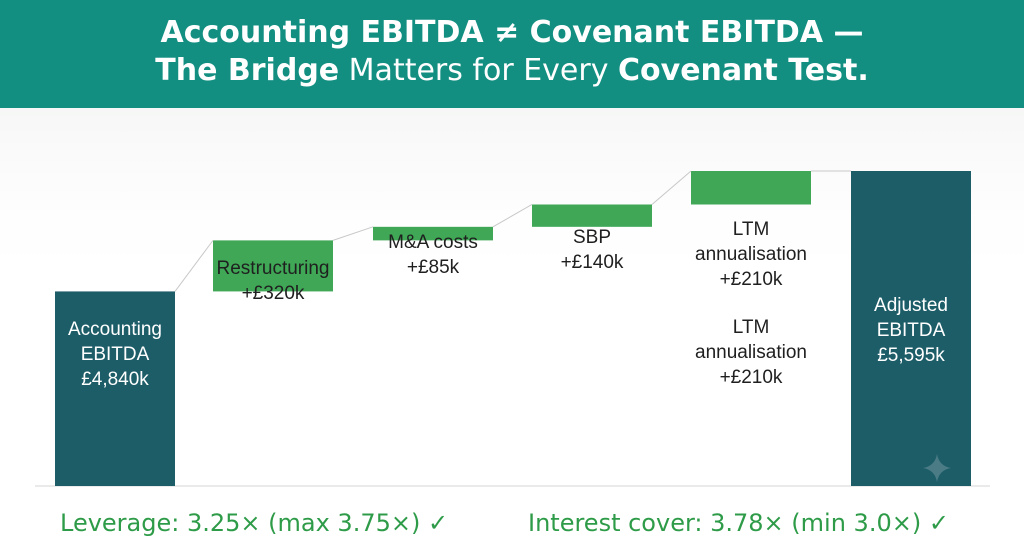 The width and height of the screenshot is (1024, 558). I want to click on bar-label-4-4: annualisation, so click(751, 352).